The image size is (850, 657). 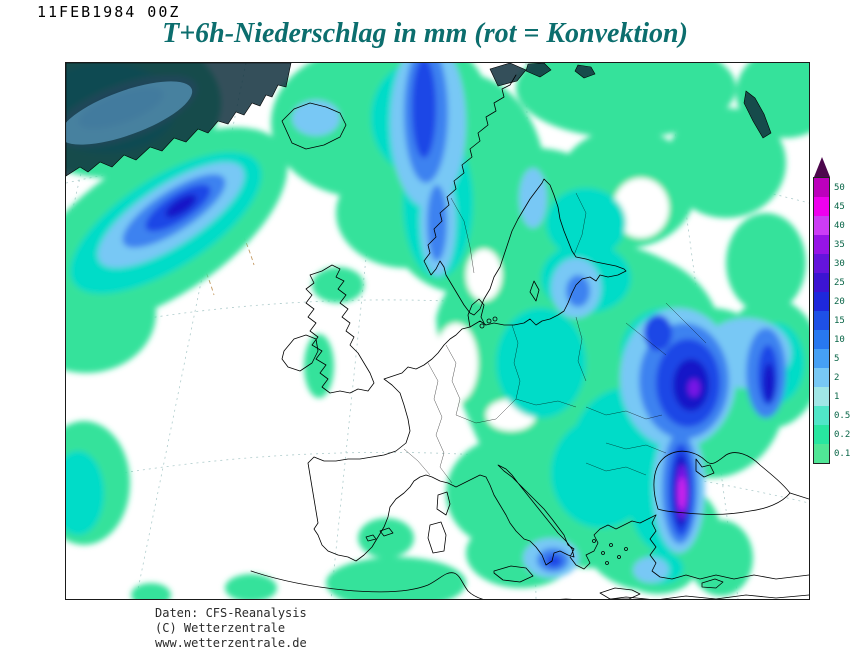 What do you see at coordinates (839, 321) in the screenshot?
I see `legend-value: 15` at bounding box center [839, 321].